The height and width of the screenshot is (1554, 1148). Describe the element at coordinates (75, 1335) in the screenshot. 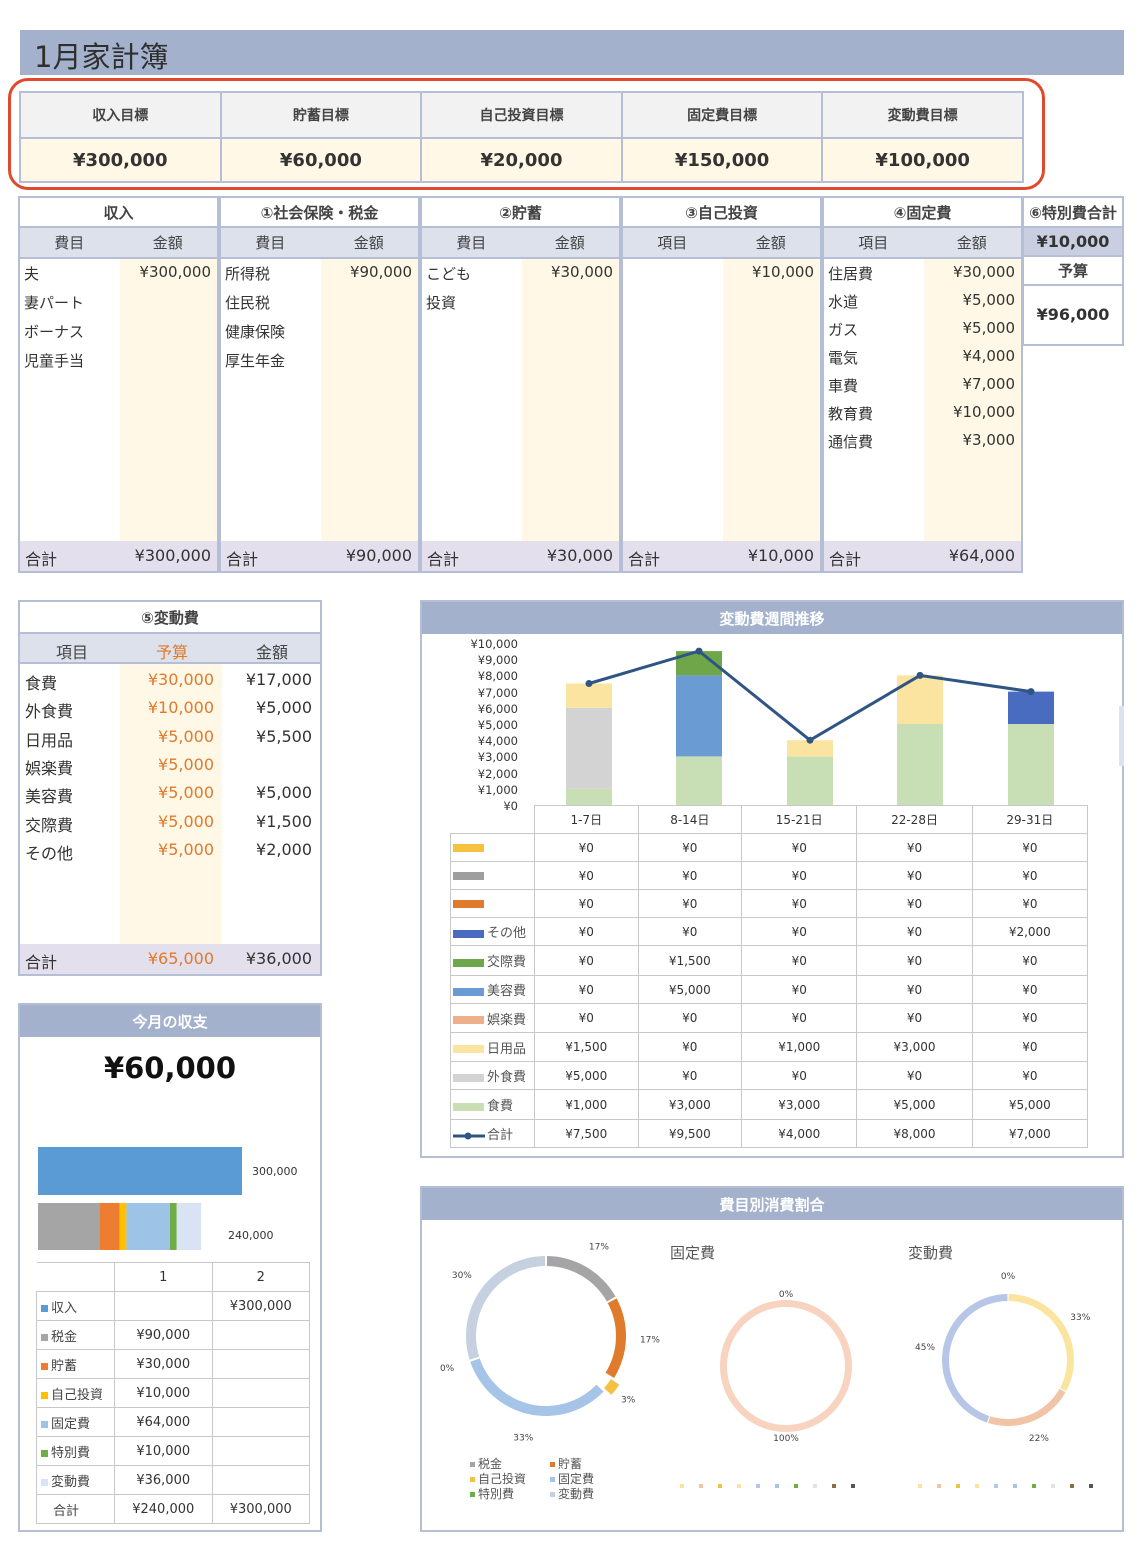

I see `row-label: 税金` at that location.